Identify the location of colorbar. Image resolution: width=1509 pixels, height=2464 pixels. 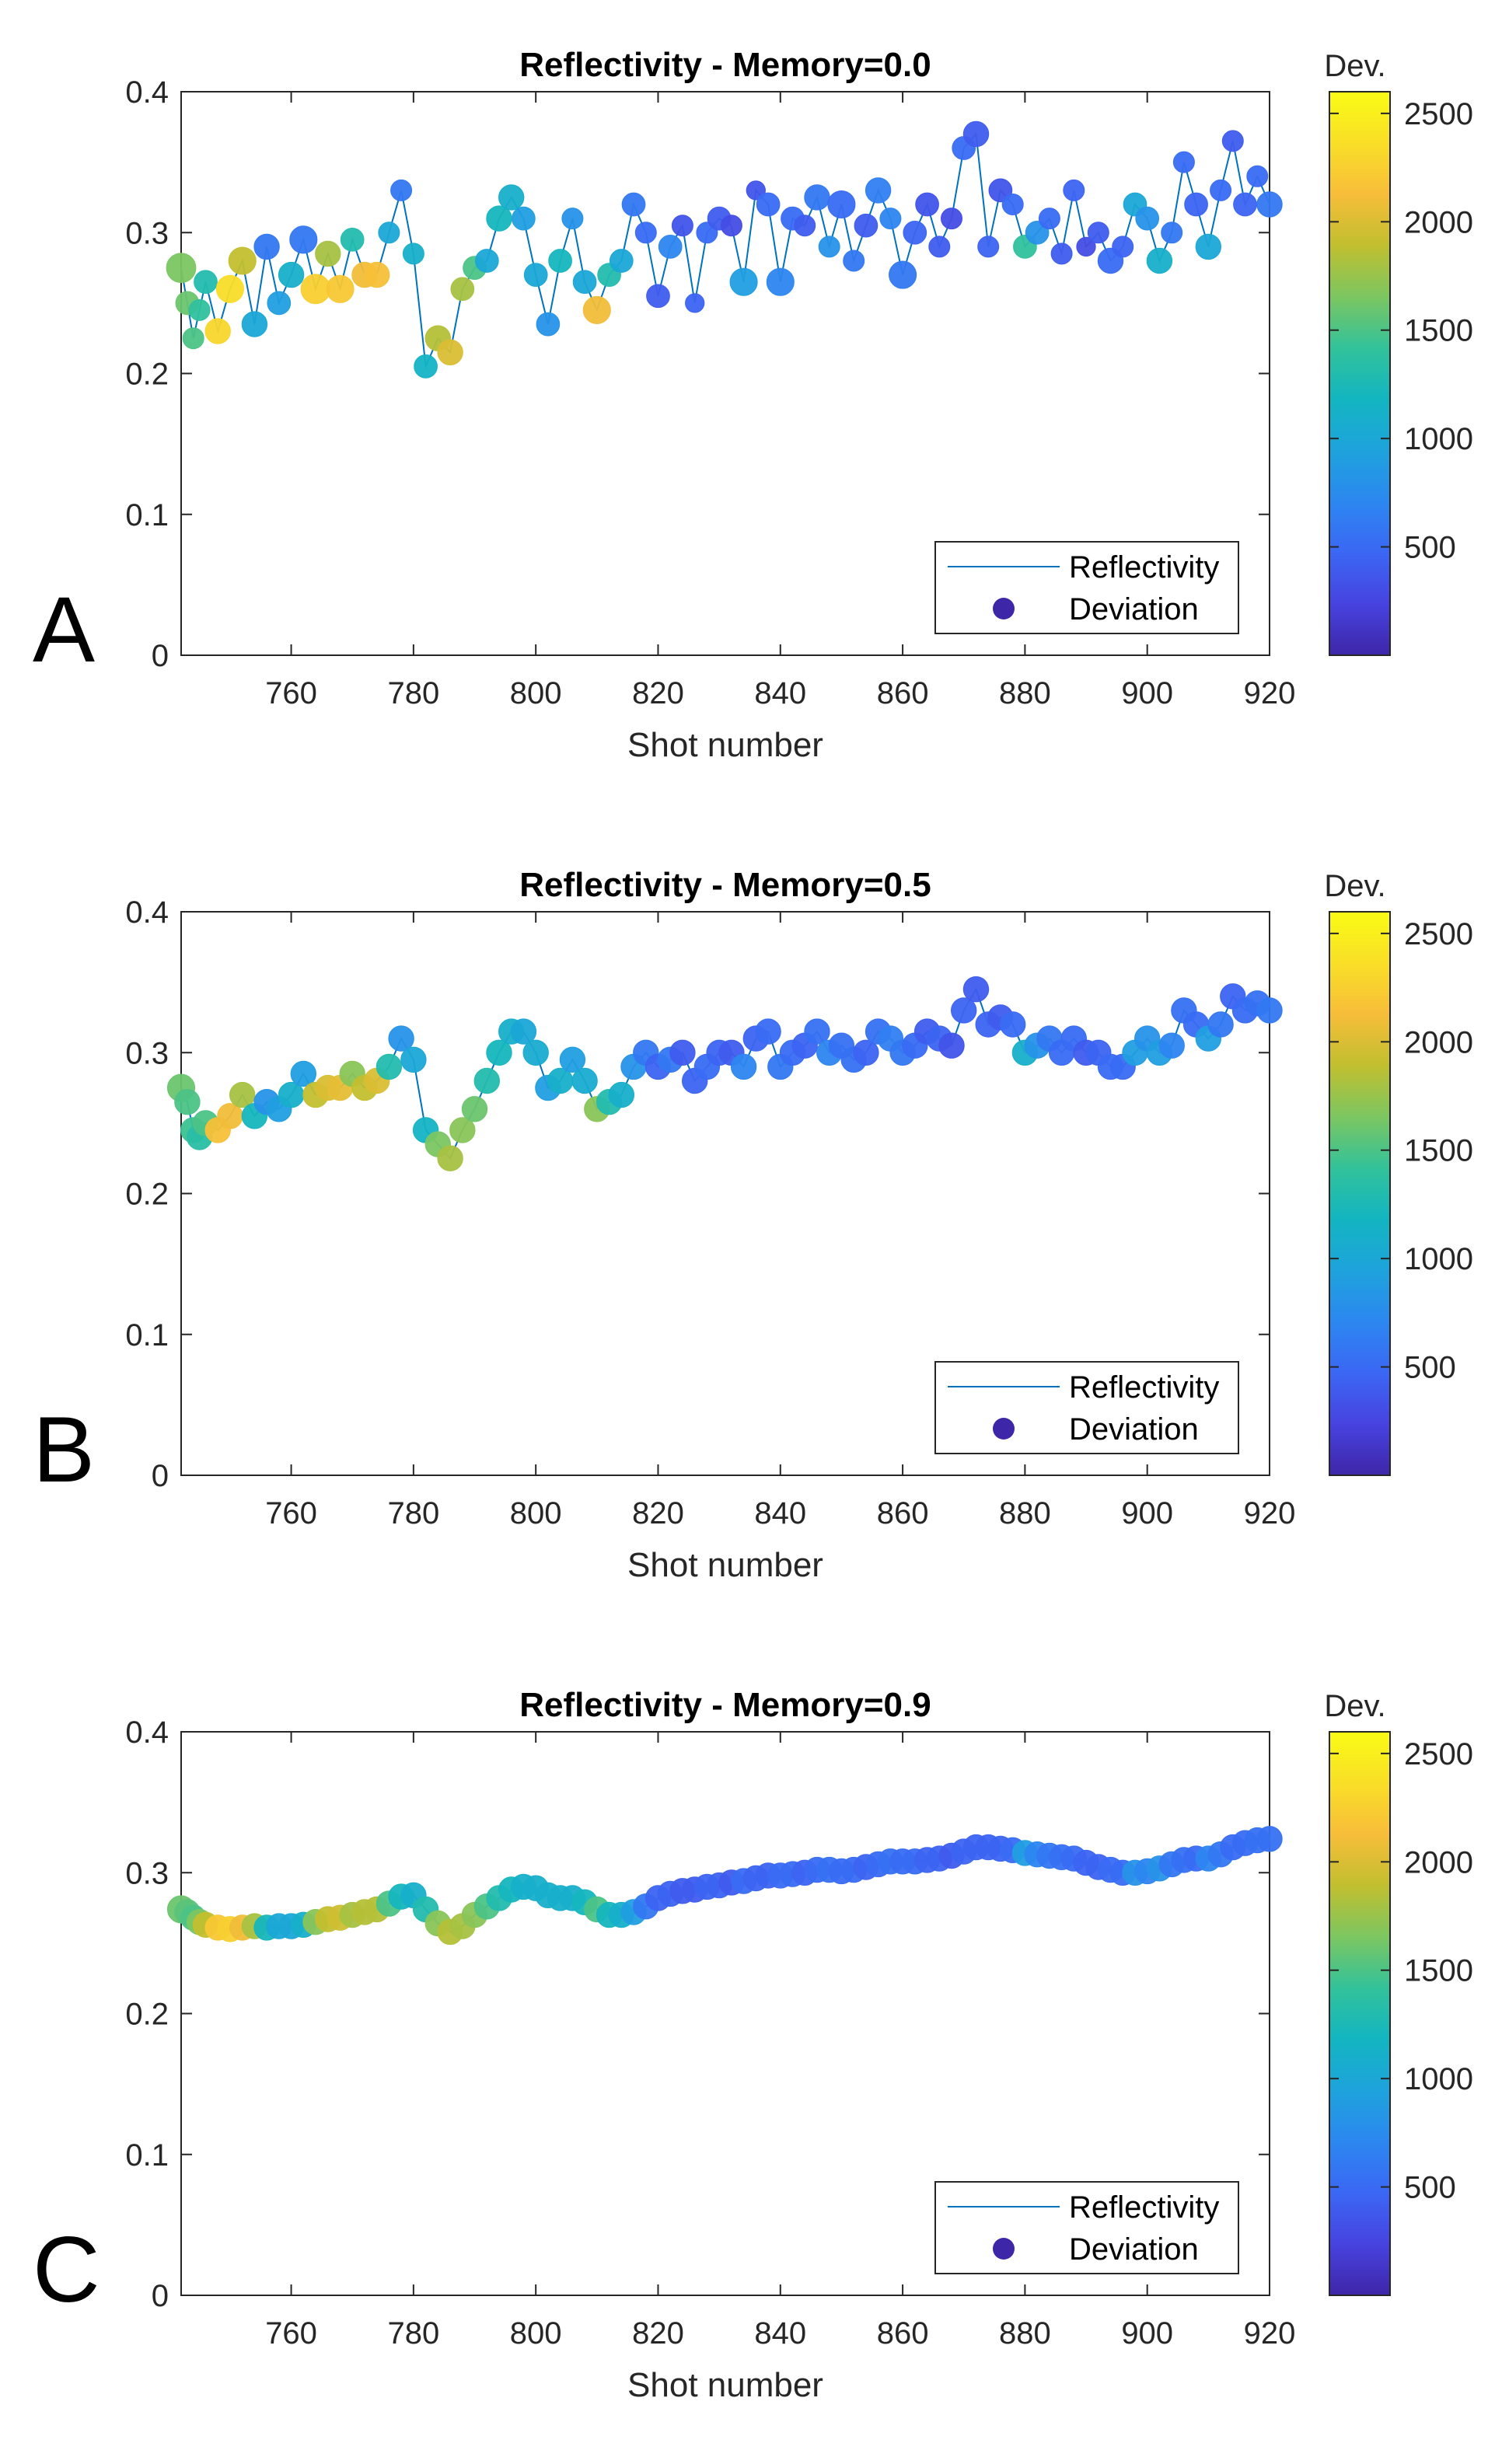
(1360, 1193).